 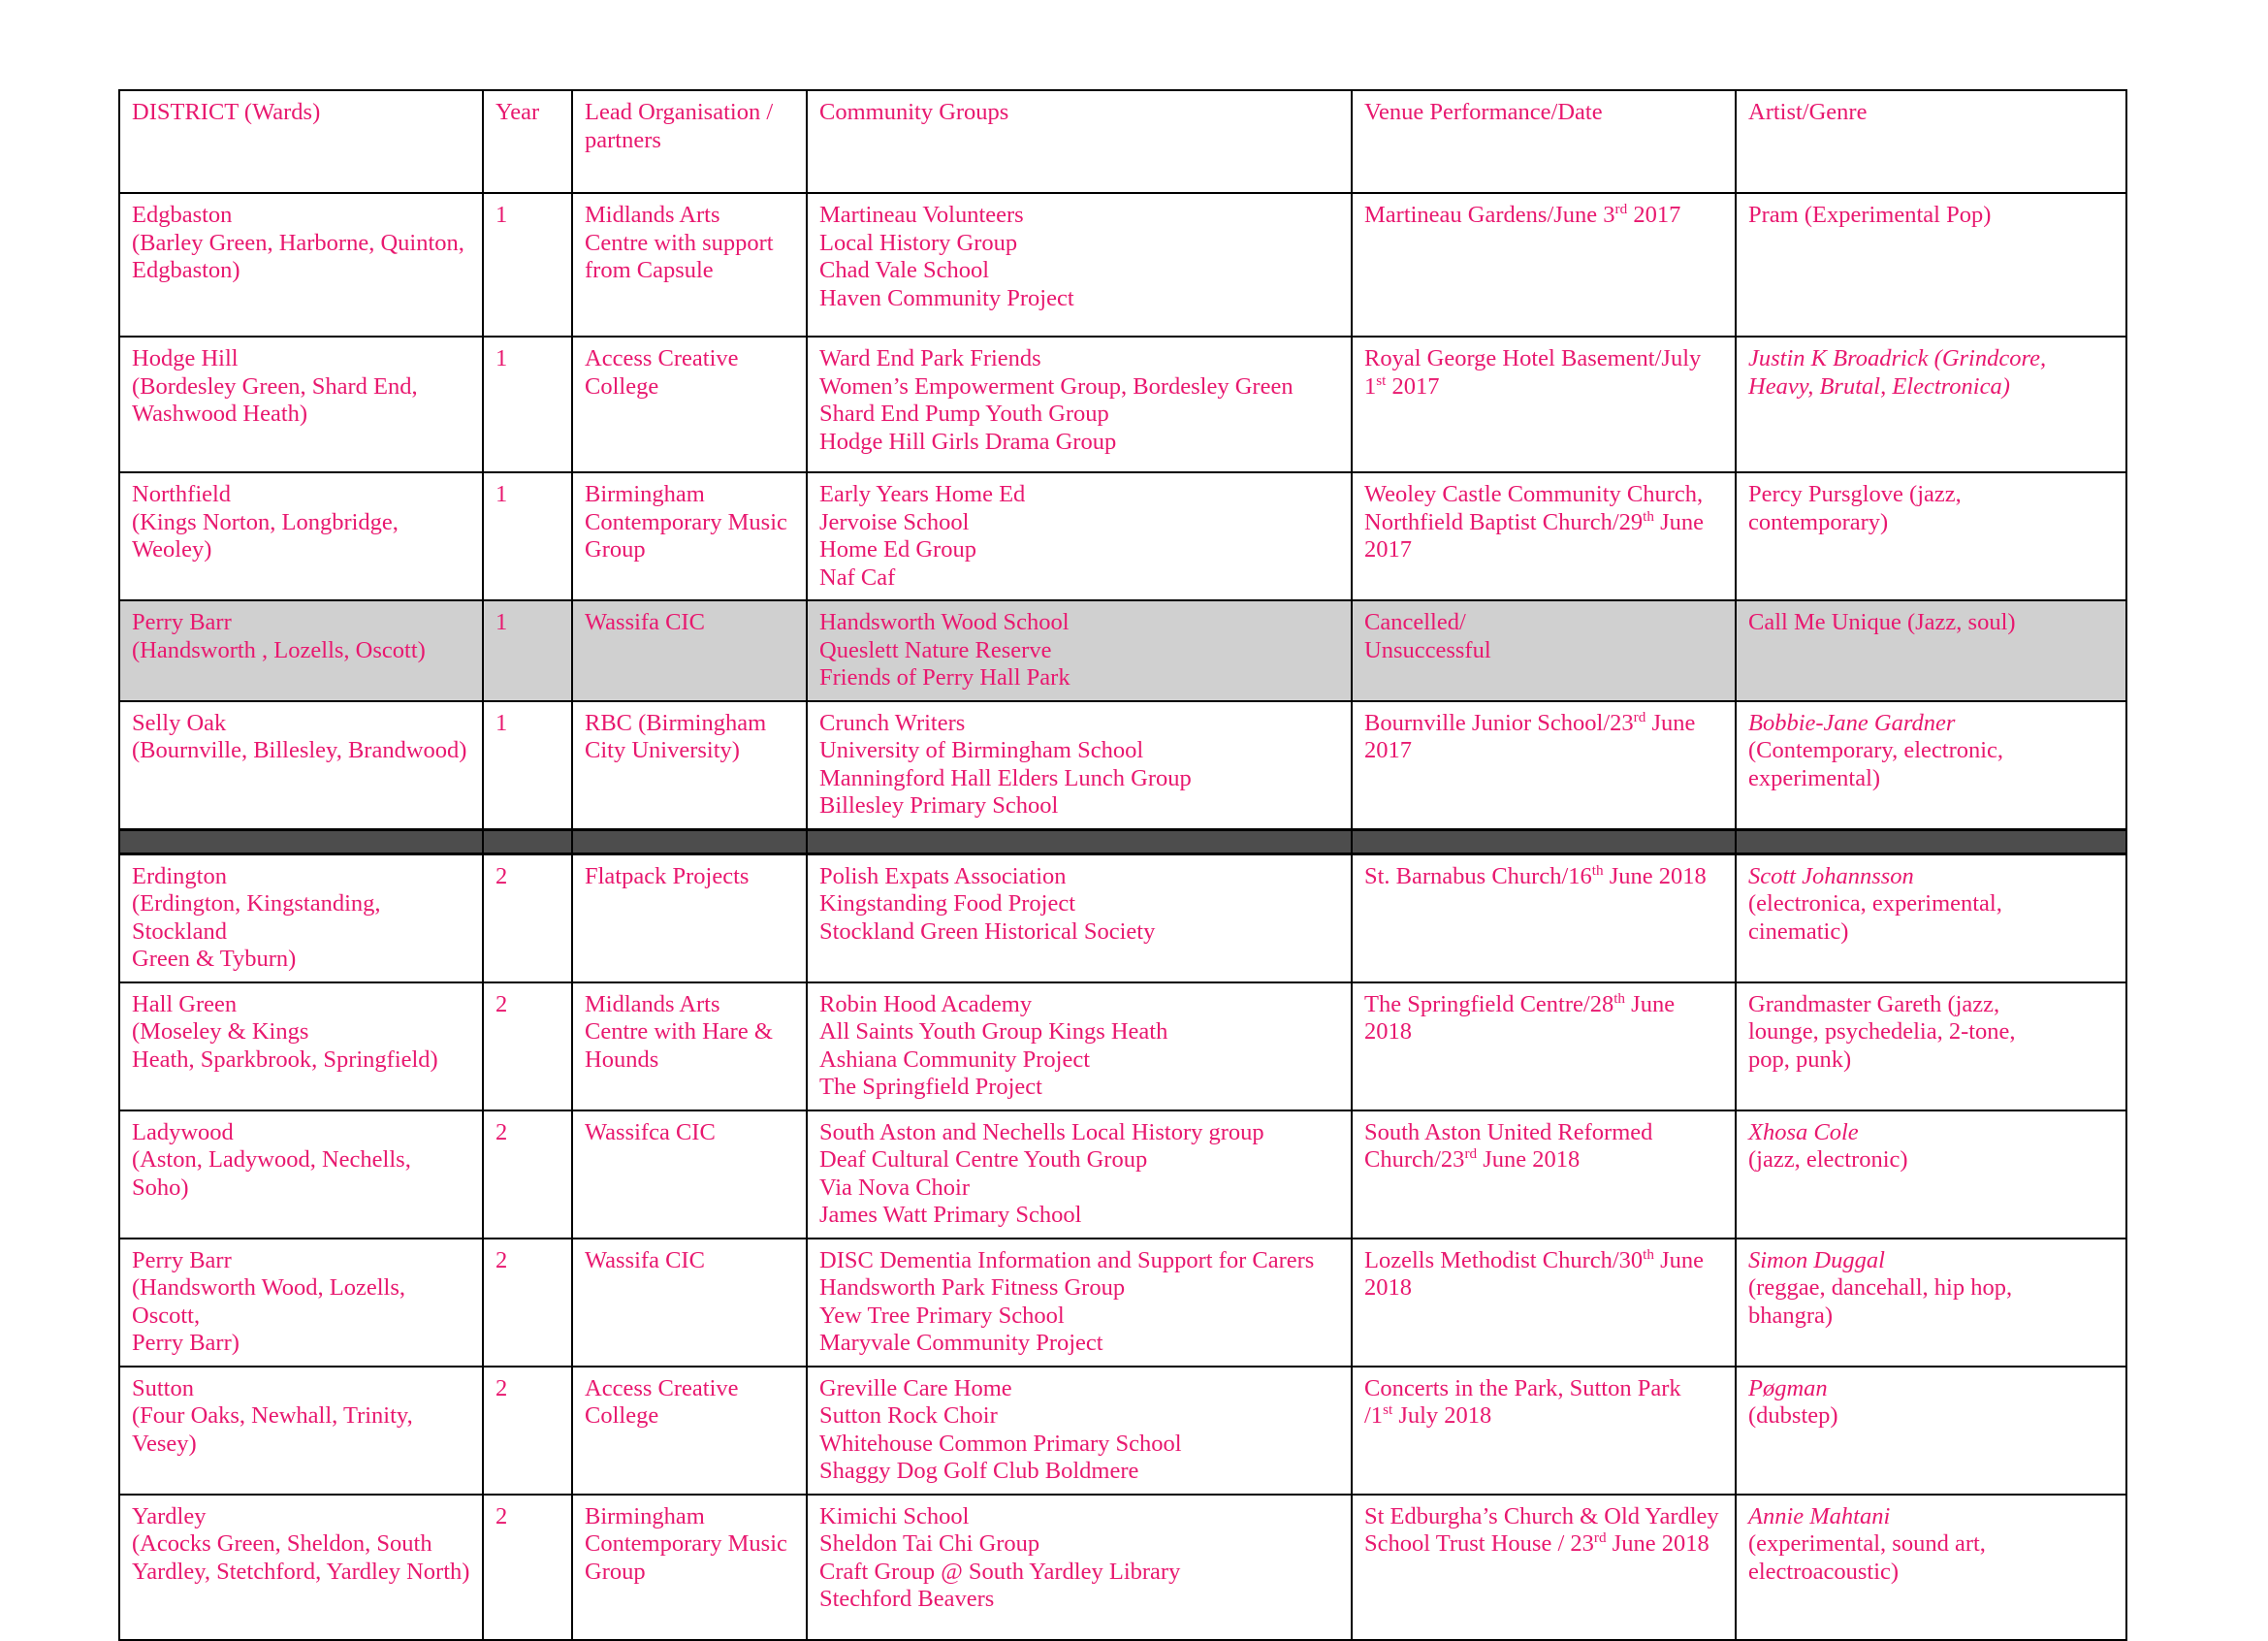 What do you see at coordinates (961, 1343) in the screenshot?
I see `cell-line: Maryvale Community Project` at bounding box center [961, 1343].